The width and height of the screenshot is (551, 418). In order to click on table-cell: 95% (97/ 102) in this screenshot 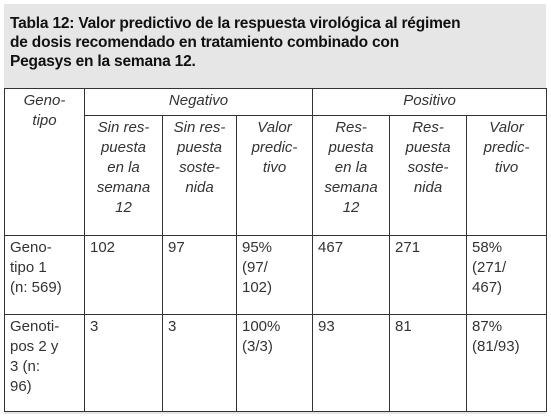, I will do `click(274, 275)`.